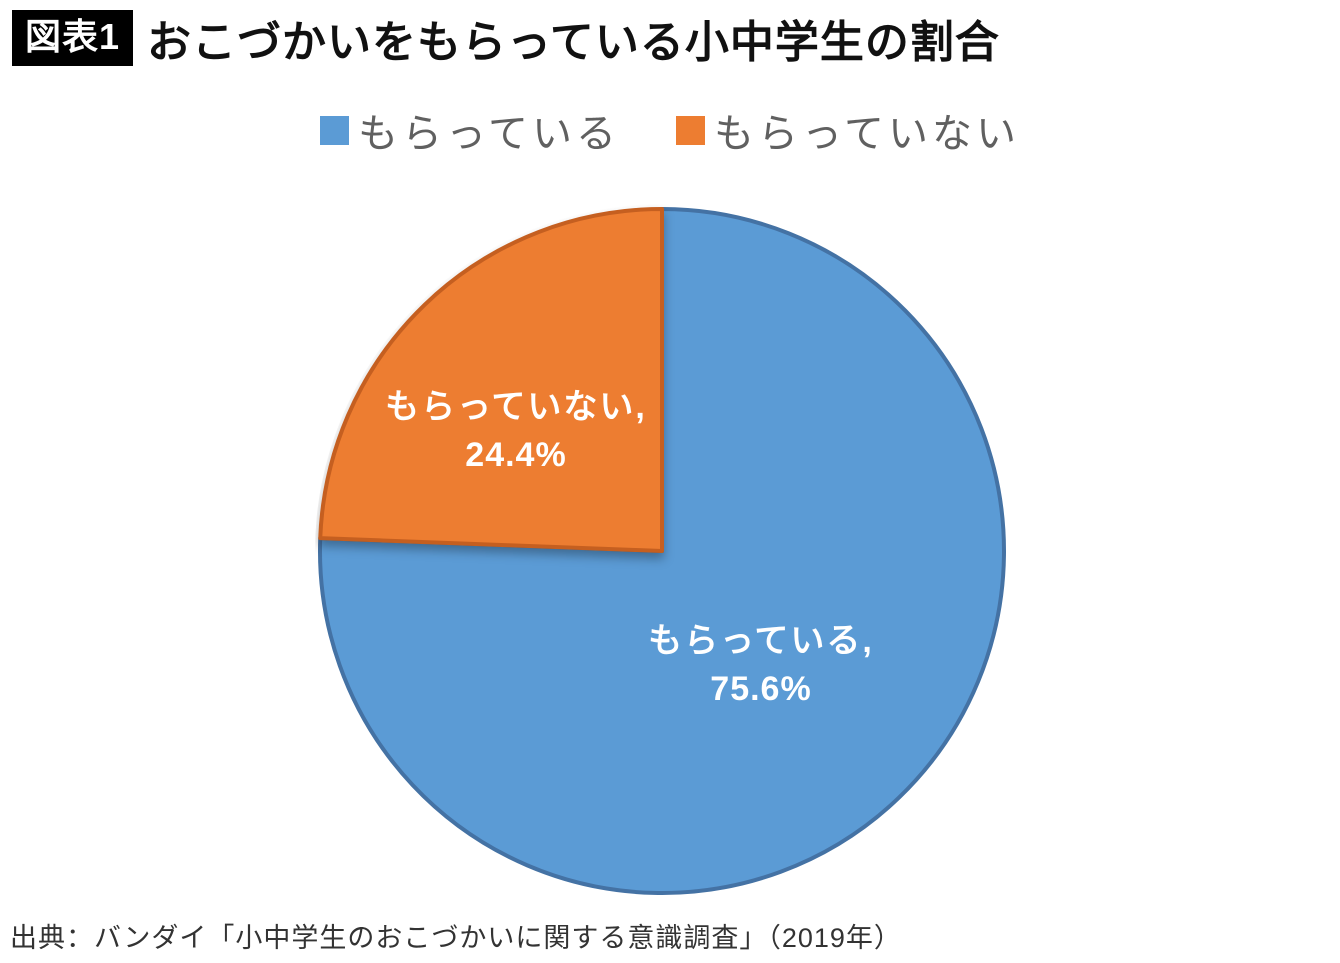  I want to click on legend-item-not-receiving: もらっていない, so click(848, 130).